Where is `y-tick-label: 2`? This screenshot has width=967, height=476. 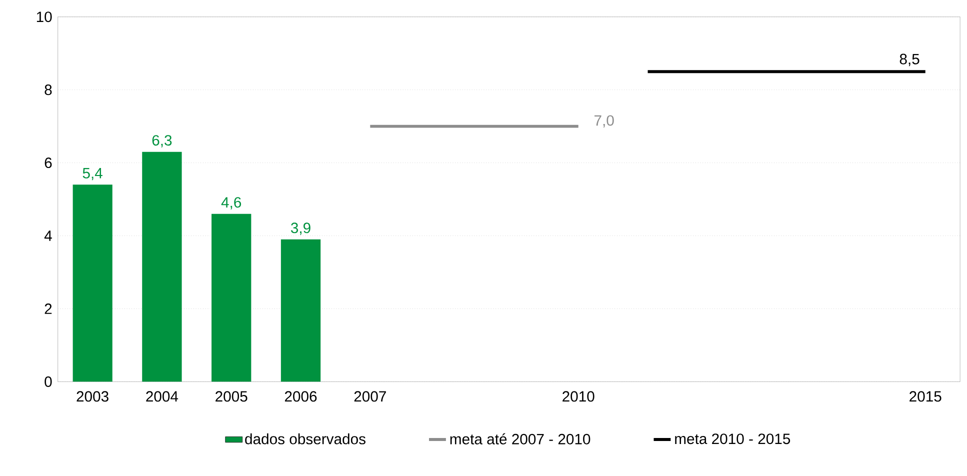
y-tick-label: 2 is located at coordinates (48, 309).